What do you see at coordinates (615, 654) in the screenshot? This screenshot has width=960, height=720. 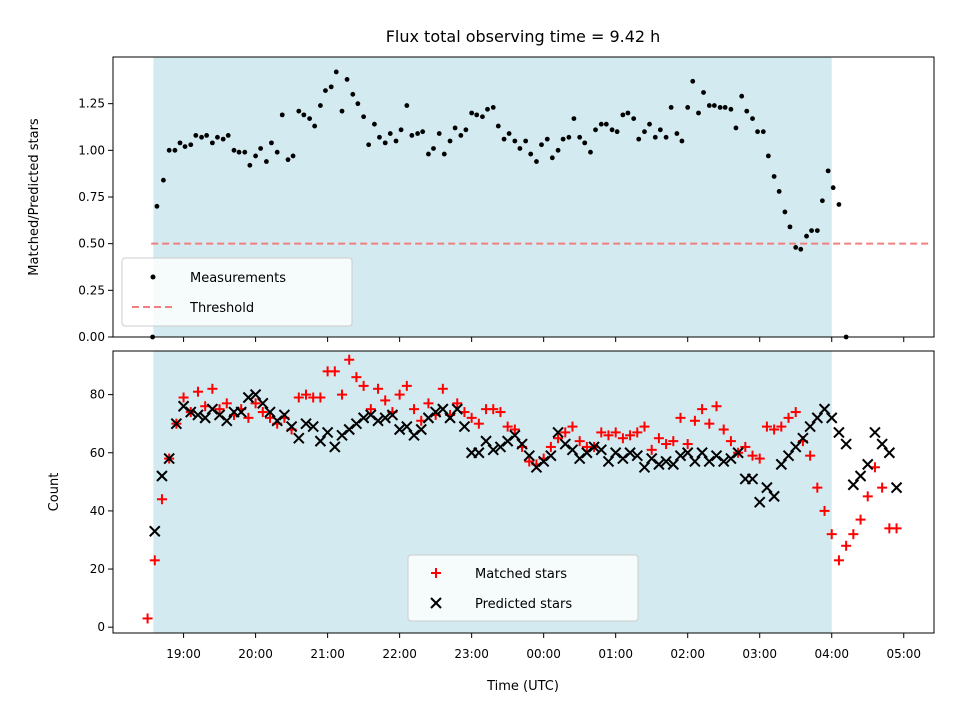 I see `x-tick-label: 01:00` at bounding box center [615, 654].